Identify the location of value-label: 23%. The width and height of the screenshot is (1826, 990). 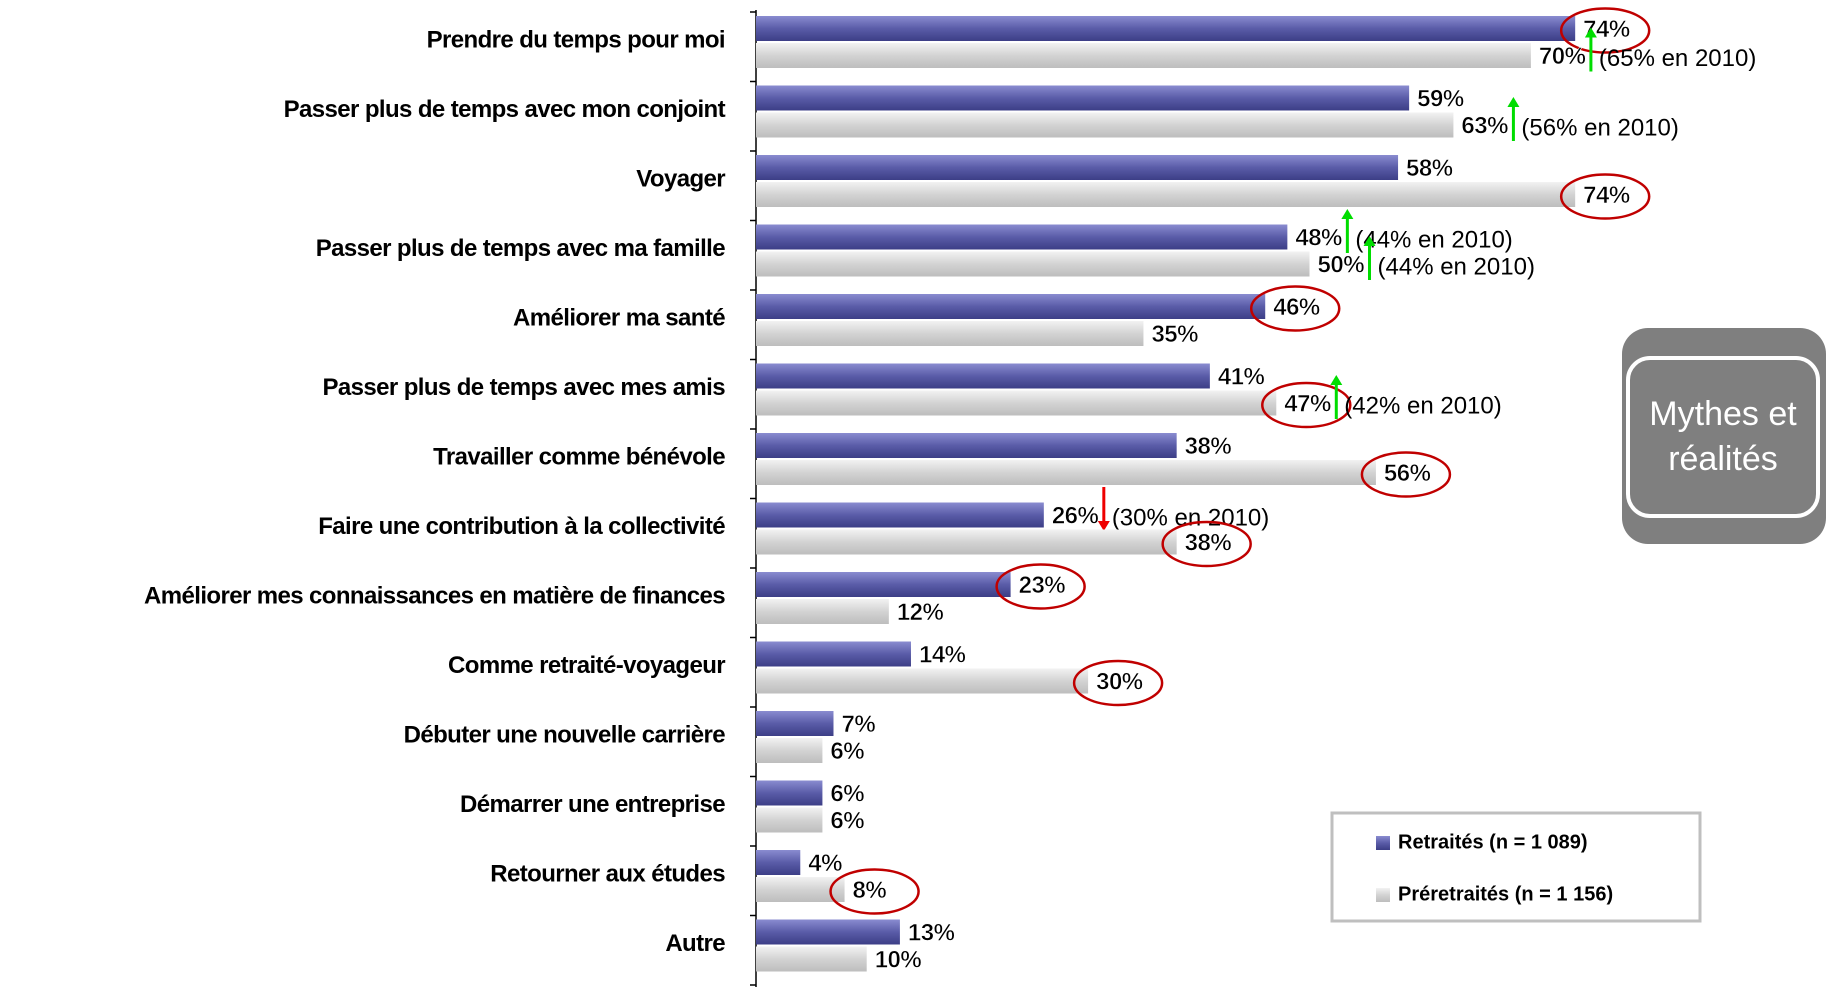
(1042, 585).